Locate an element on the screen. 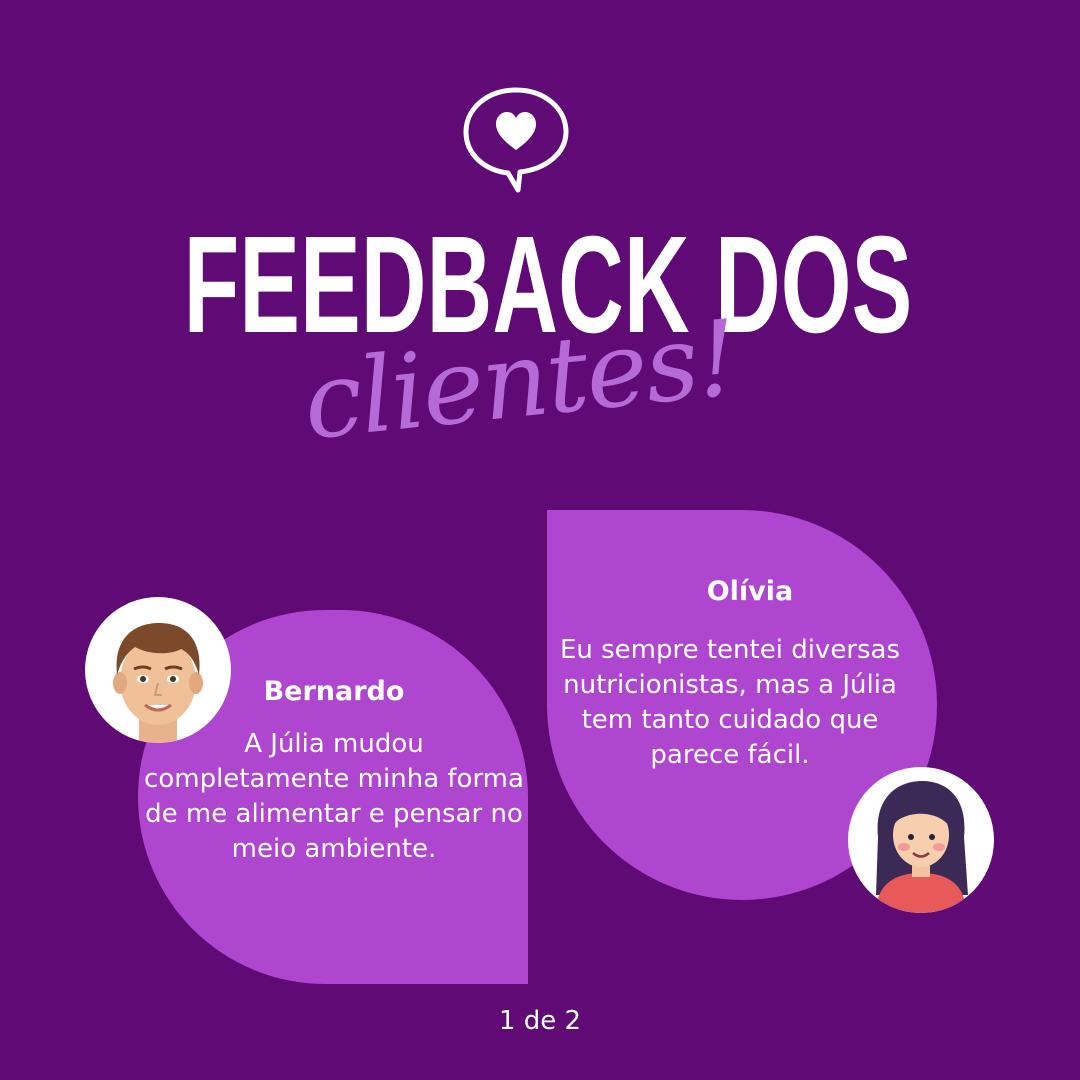  page-indicator: 1 de 2 is located at coordinates (540, 1021).